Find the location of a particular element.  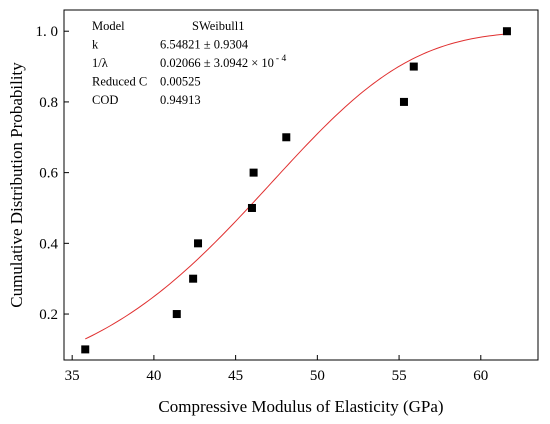

y-axis-ticks: 0.2 0.4 0.6 0.8 1. 0 is located at coordinates (52, 173).